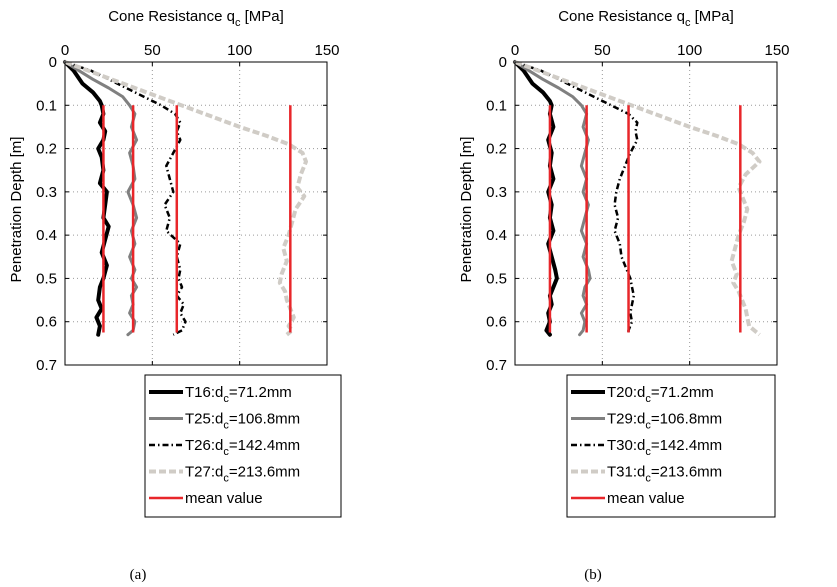 The height and width of the screenshot is (587, 837). What do you see at coordinates (242, 421) in the screenshot?
I see `legend-label: T25:dc=106.8mm` at bounding box center [242, 421].